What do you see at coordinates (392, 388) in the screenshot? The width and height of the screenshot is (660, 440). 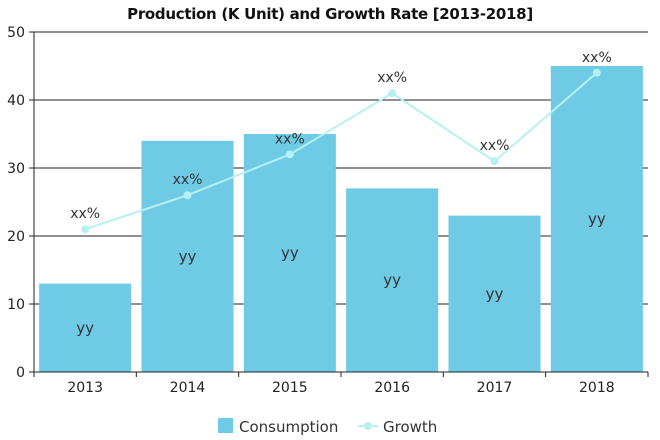 I see `x-tick-label: 2016` at bounding box center [392, 388].